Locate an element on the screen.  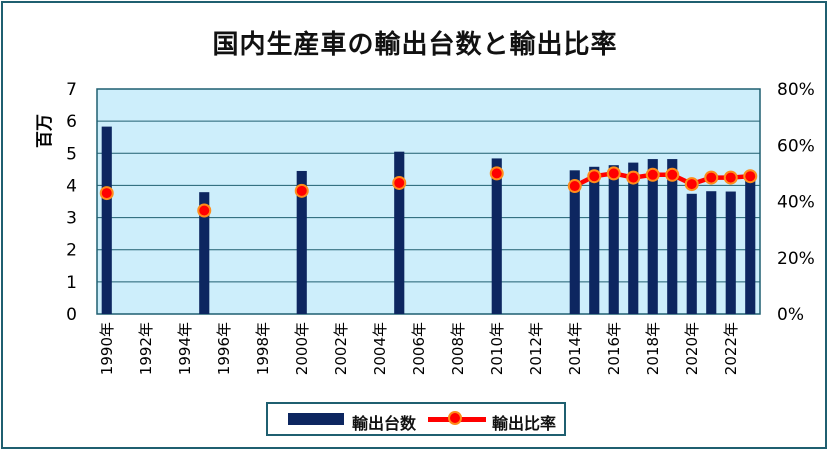
y2-tick-label: 40% is located at coordinates (796, 203).